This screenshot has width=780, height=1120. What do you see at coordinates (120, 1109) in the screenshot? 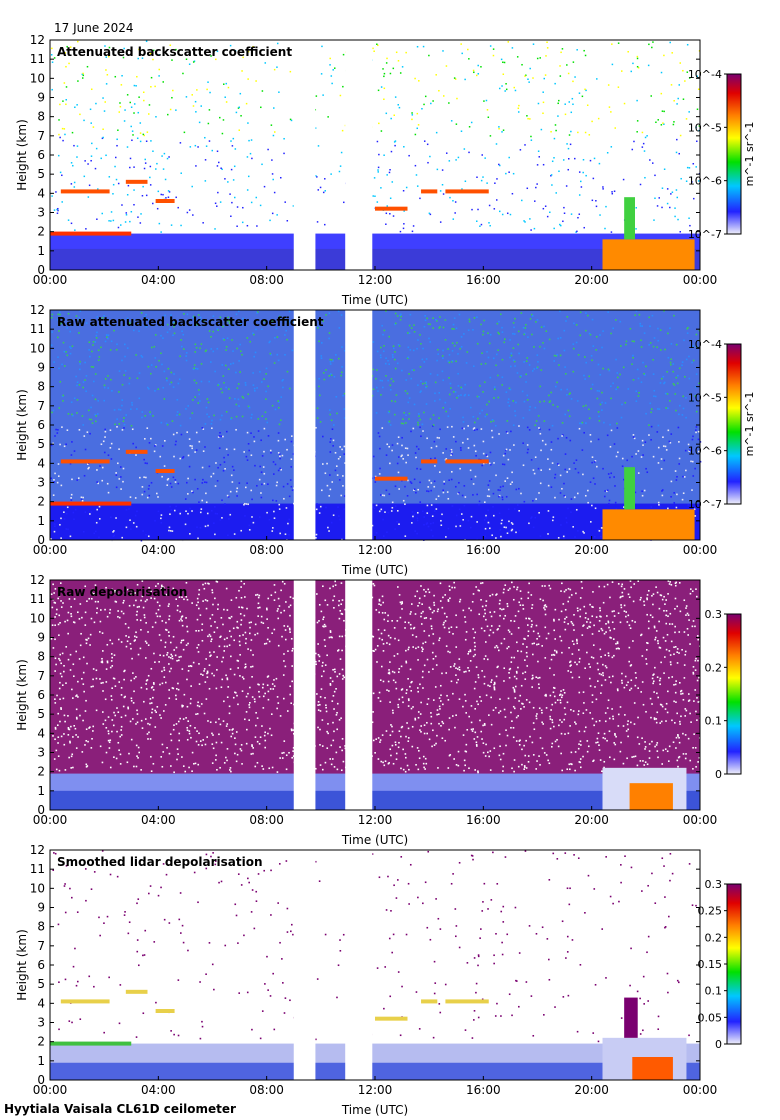
I see `footer-label: Hyytiala Vaisala CL61D ceilometer` at bounding box center [120, 1109].